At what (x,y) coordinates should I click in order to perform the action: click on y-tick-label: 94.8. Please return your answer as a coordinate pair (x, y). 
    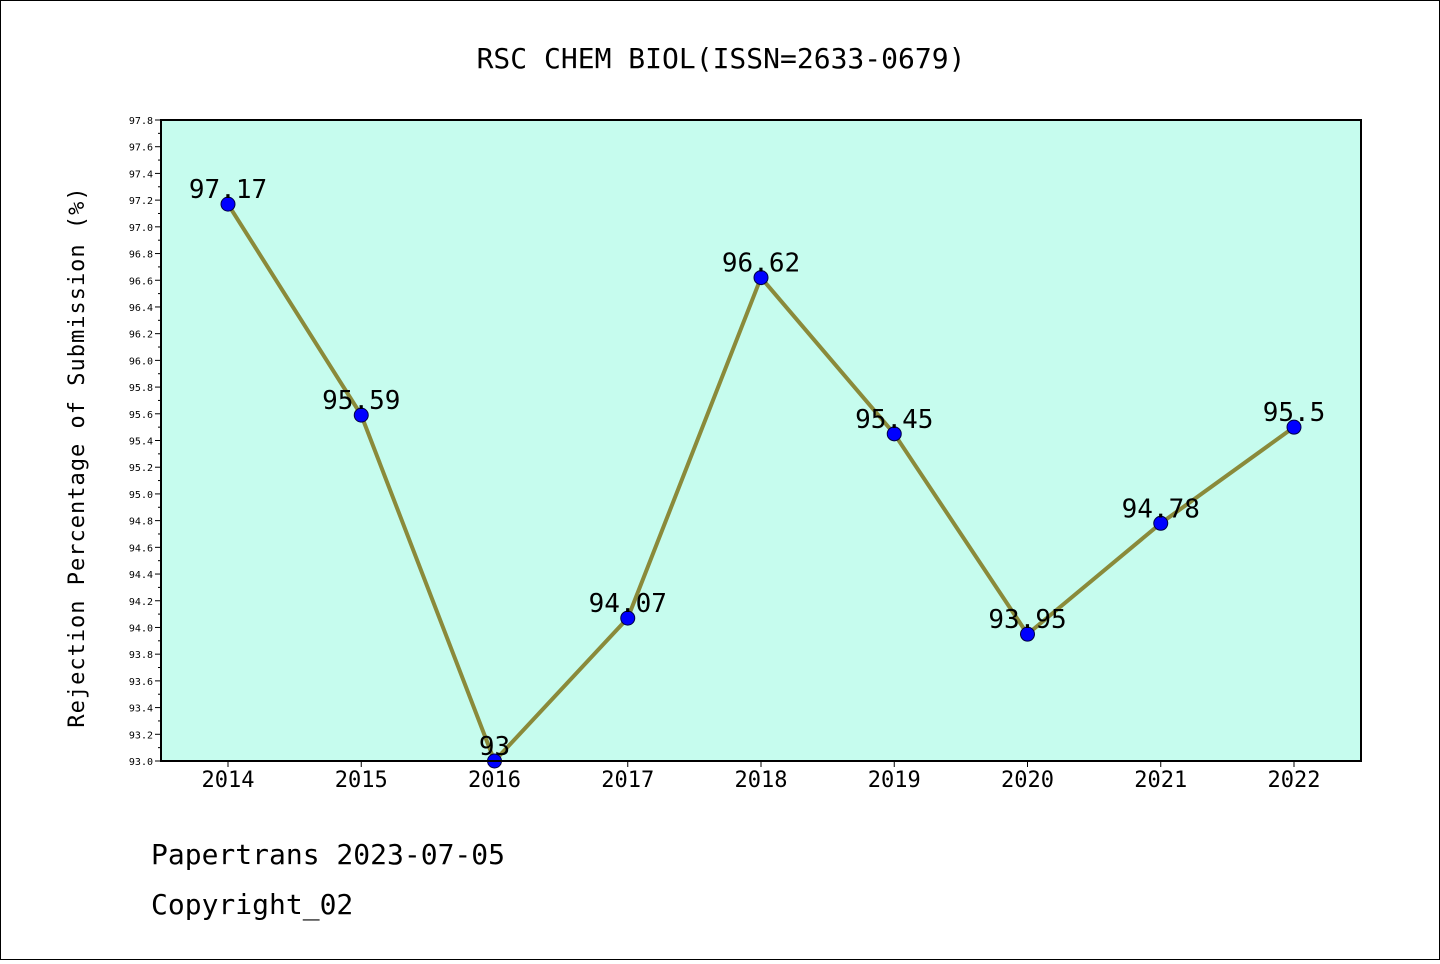
    Looking at the image, I should click on (141, 522).